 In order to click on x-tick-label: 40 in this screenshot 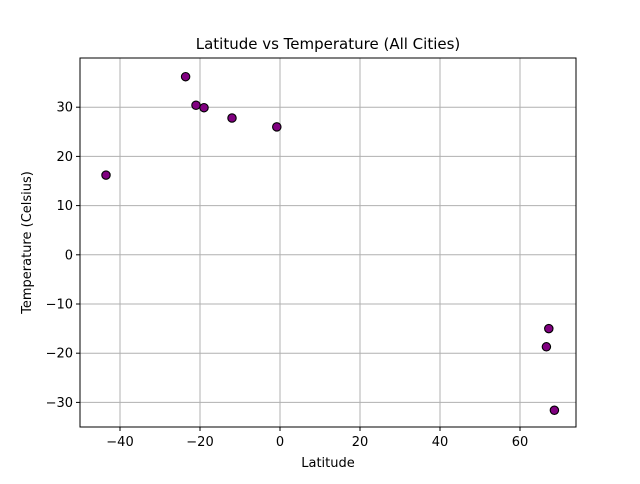, I will do `click(440, 442)`.